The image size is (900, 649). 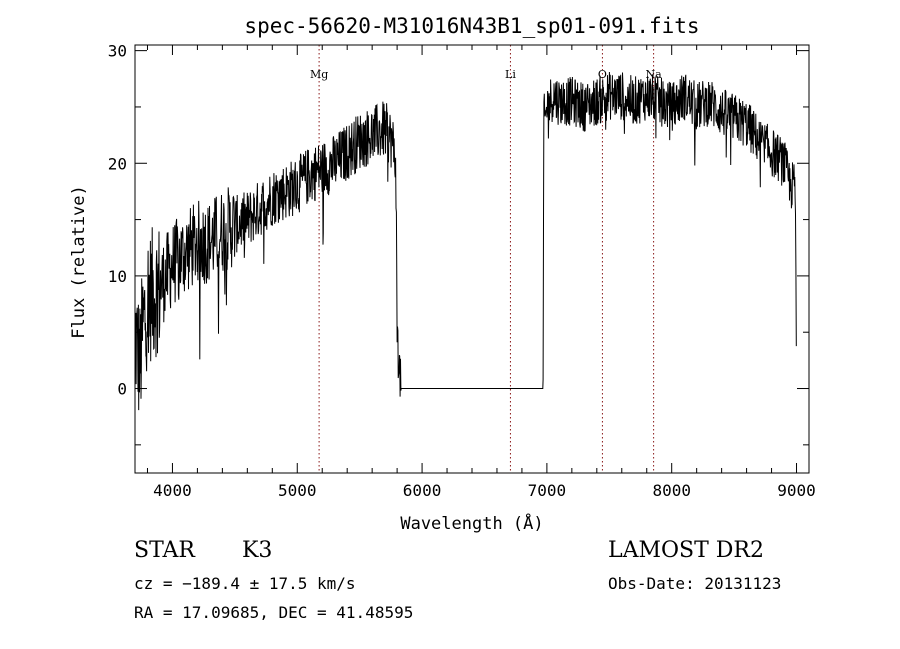 What do you see at coordinates (79, 262) in the screenshot?
I see `y-axis-label: Flux (relative)` at bounding box center [79, 262].